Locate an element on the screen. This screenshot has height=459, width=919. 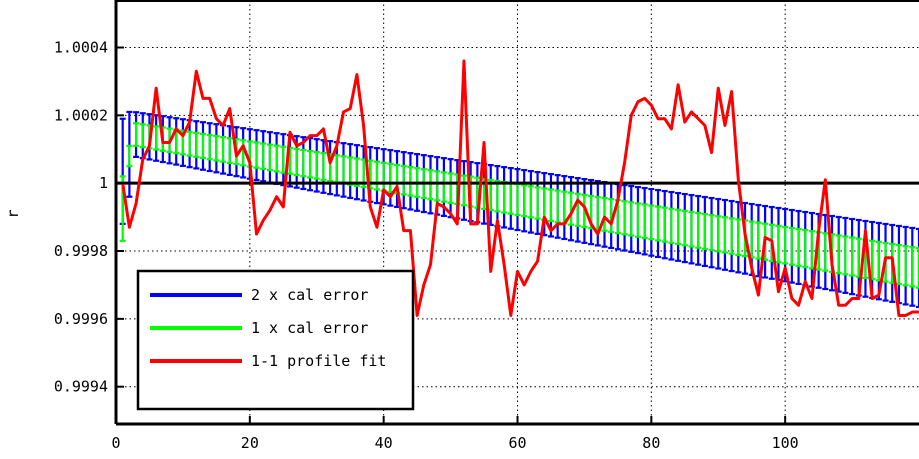
y-tick-label: 1 is located at coordinates (103, 183).